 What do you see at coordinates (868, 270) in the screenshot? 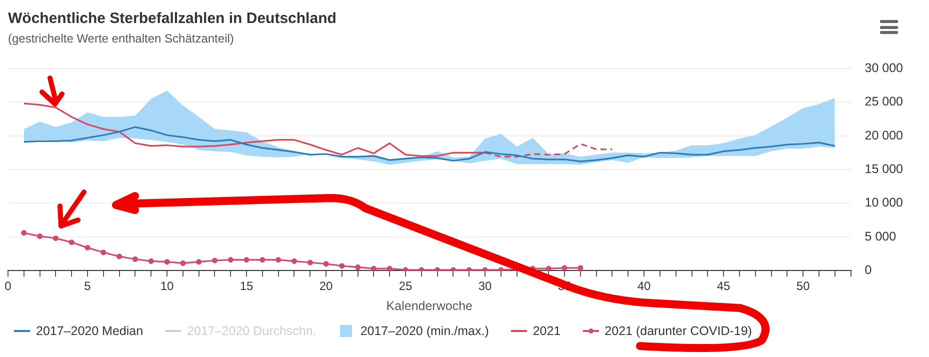
I see `y-tick-label: 0` at bounding box center [868, 270].